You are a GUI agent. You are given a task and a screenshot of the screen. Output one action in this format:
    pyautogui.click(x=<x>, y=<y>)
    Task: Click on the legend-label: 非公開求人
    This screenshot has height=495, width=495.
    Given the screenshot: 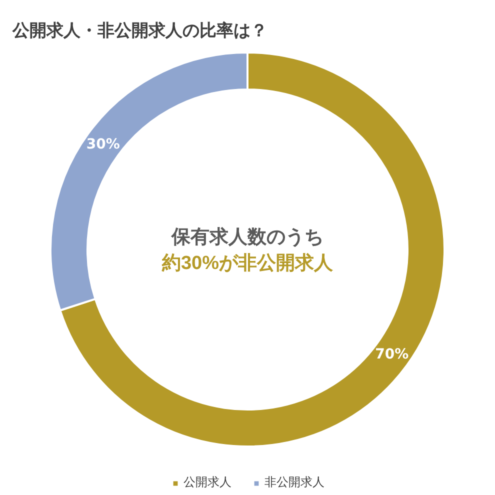 What is the action you would take?
    pyautogui.click(x=294, y=482)
    